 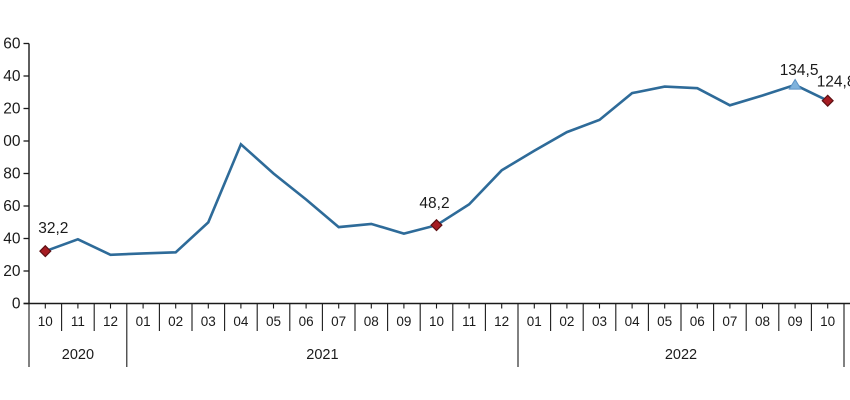 I want to click on data-point-value-label: 124,8, so click(x=833, y=82).